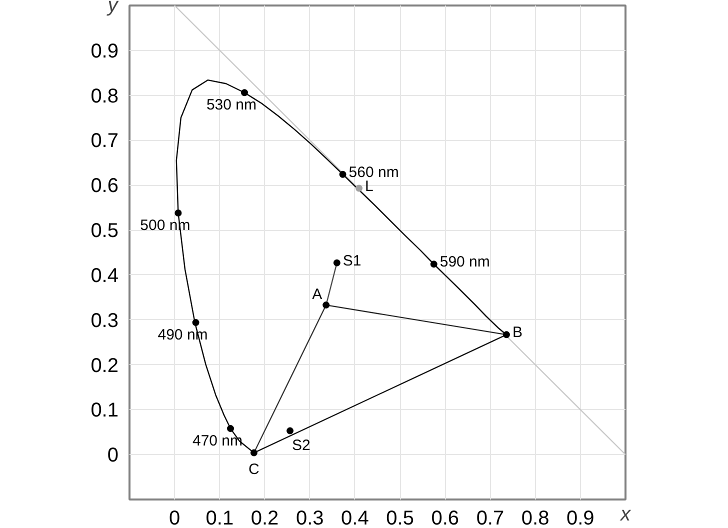 The height and width of the screenshot is (528, 728). I want to click on y-tick-label: 0.2, so click(104, 365).